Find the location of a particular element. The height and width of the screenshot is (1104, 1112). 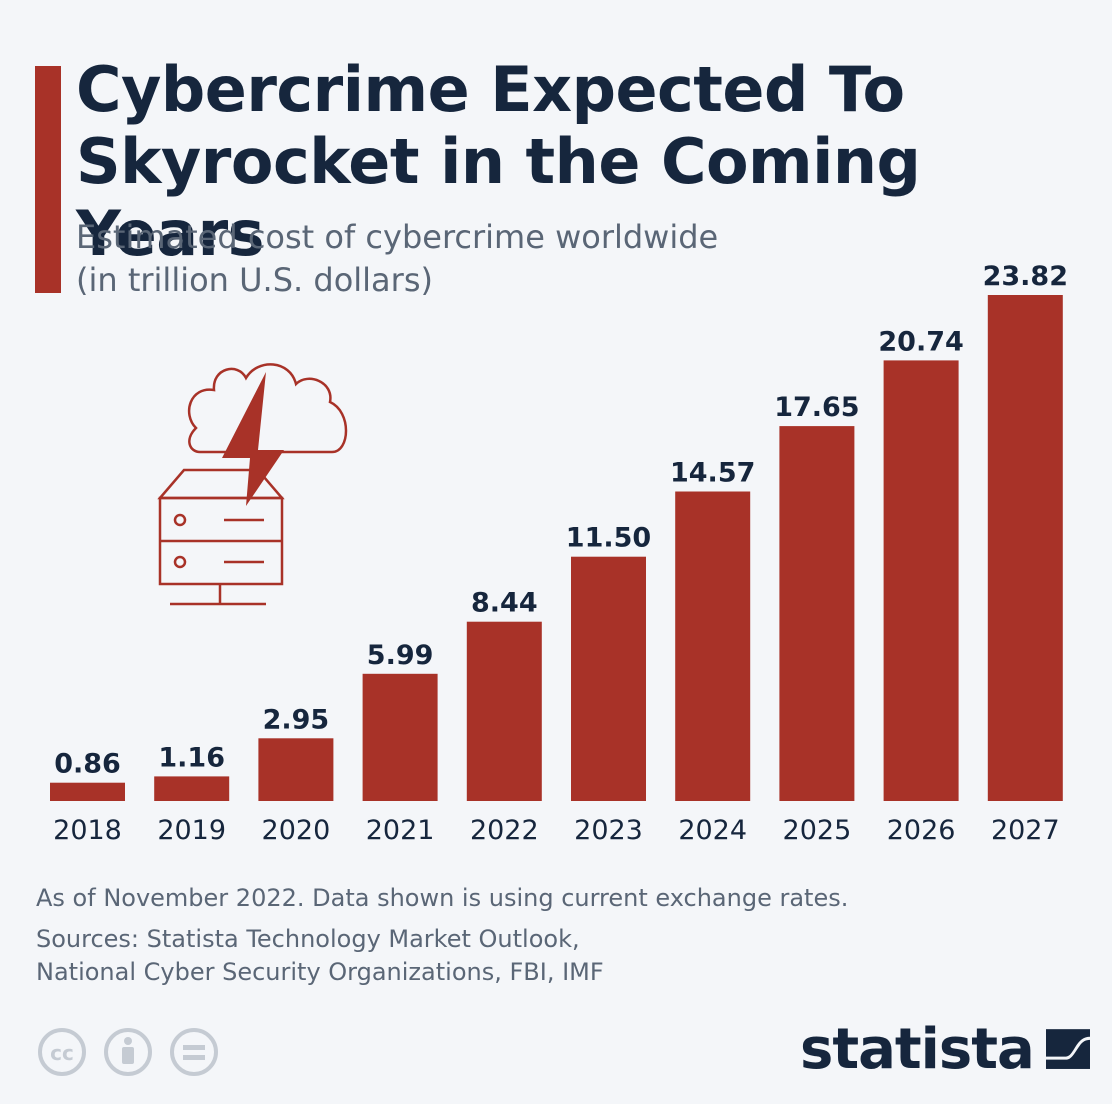

svg-text: cc is located at coordinates (62, 1053).